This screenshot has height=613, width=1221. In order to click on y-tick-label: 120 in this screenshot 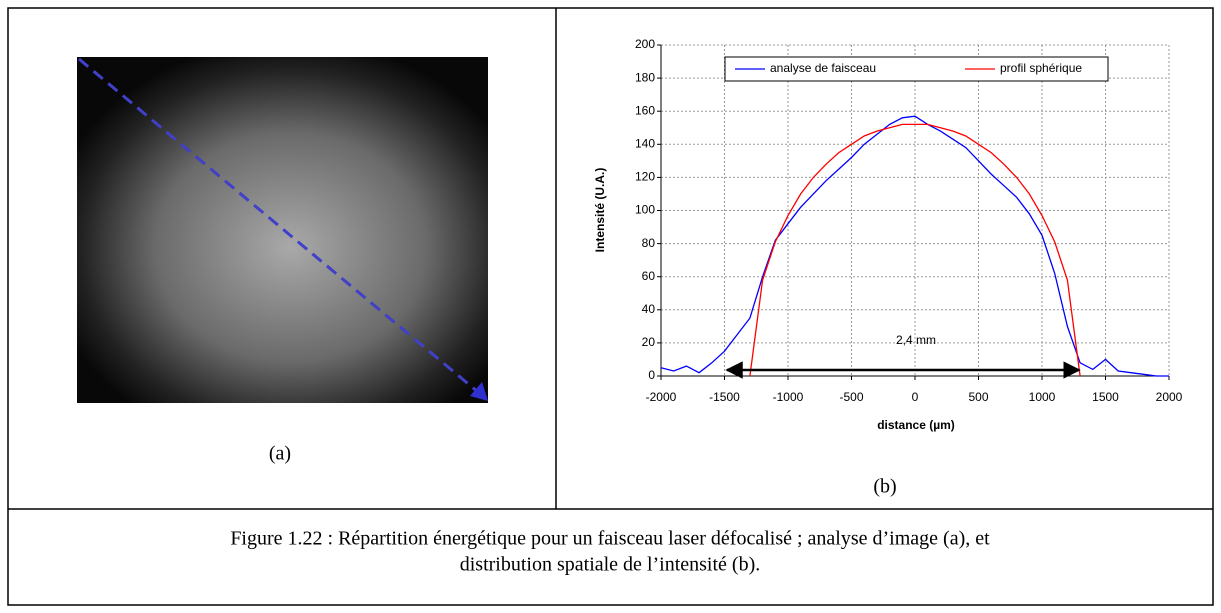, I will do `click(645, 177)`.